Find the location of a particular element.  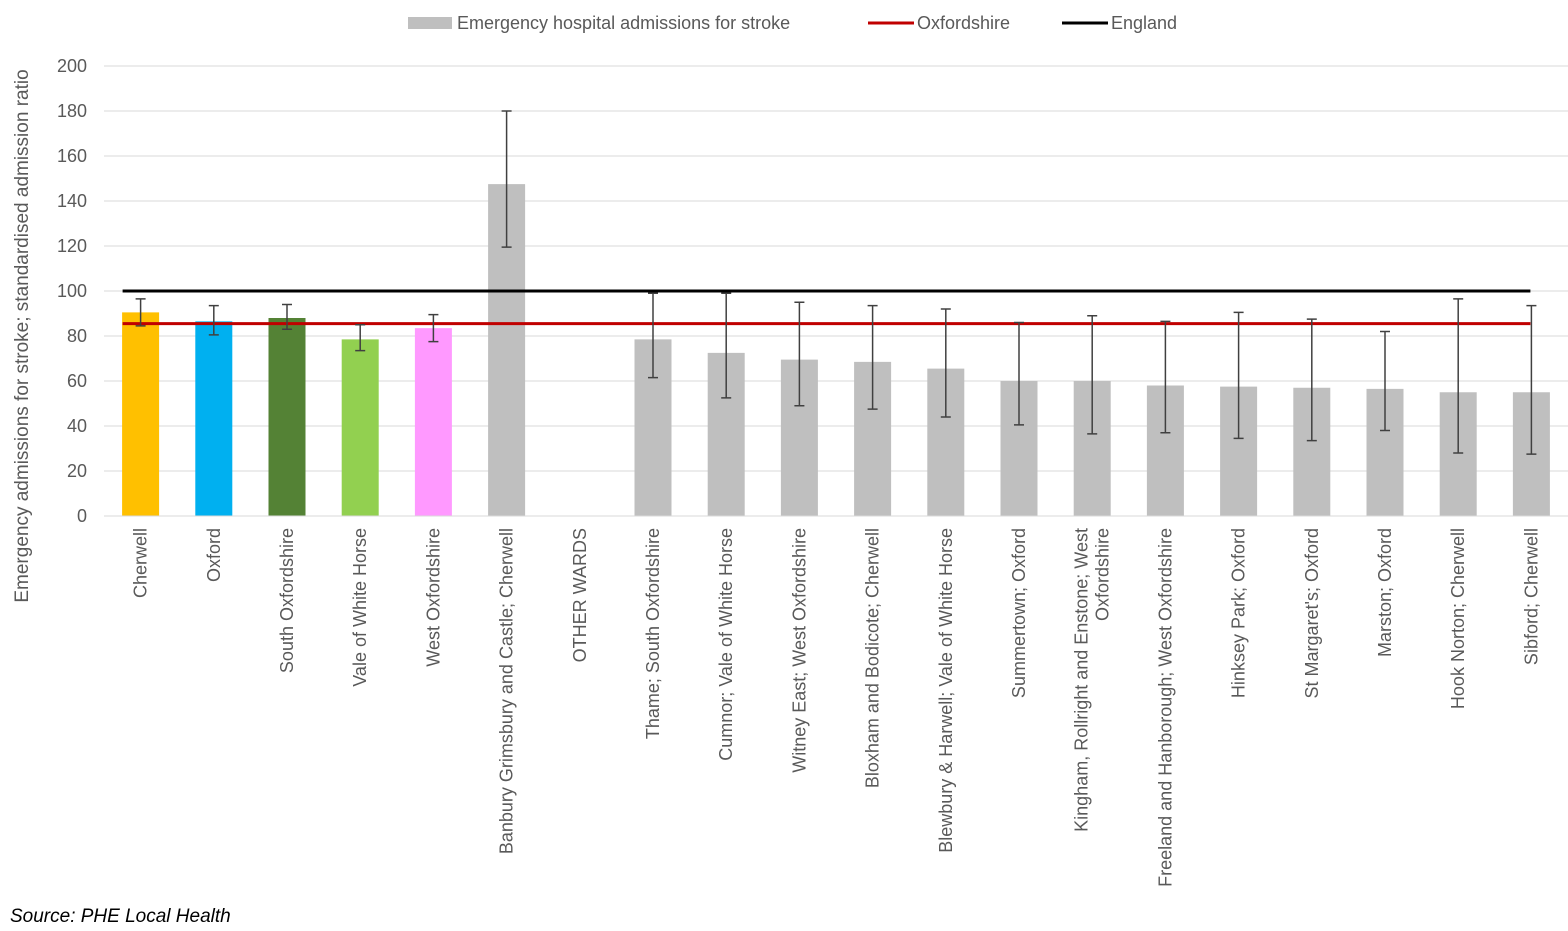

y-tick-label: 20 is located at coordinates (77, 471).